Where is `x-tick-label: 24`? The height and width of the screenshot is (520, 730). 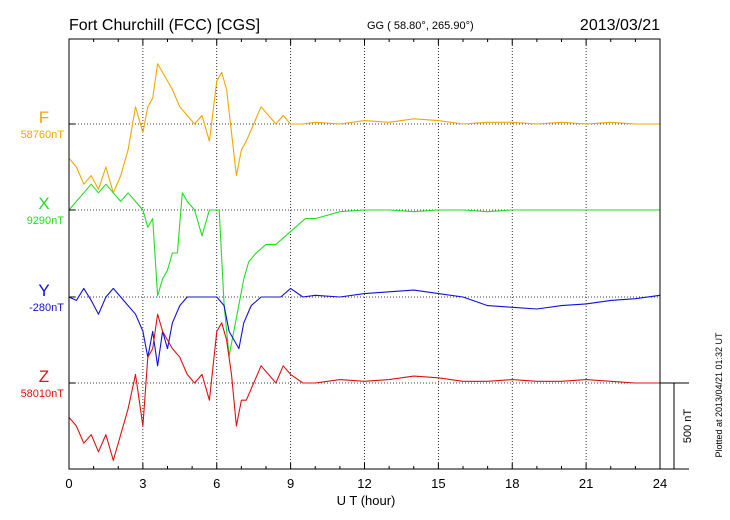
x-tick-label: 24 is located at coordinates (660, 483).